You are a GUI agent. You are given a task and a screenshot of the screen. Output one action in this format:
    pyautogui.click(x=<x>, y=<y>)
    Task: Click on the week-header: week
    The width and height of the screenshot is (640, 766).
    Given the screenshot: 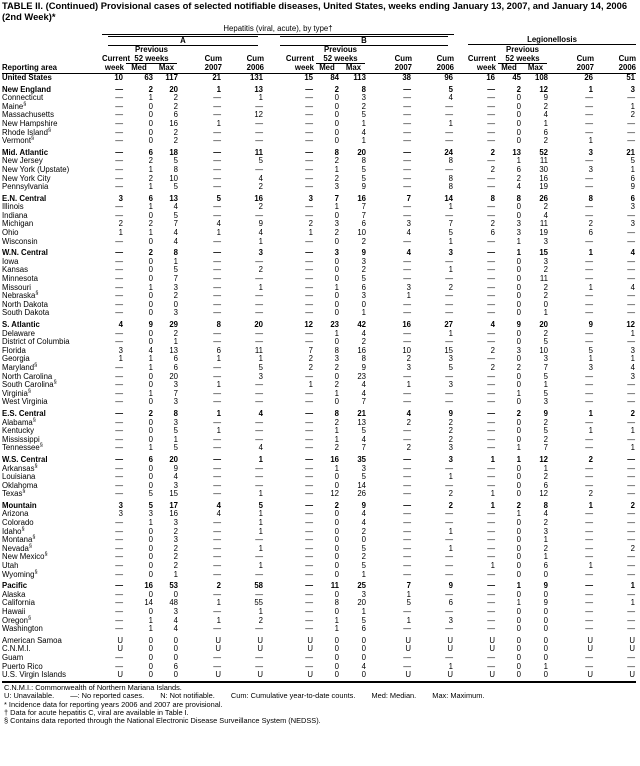 What is the action you would take?
    pyautogui.click(x=475, y=69)
    